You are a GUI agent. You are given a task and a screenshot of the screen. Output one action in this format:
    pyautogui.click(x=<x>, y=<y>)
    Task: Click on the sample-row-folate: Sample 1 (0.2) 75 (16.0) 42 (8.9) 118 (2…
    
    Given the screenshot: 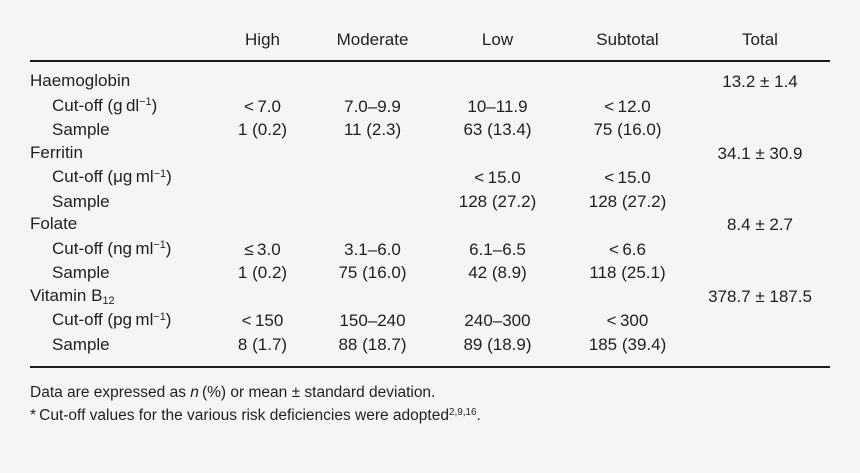 What is the action you would take?
    pyautogui.click(x=430, y=273)
    